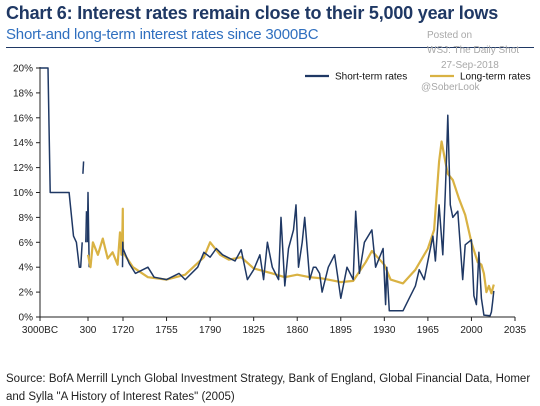 The height and width of the screenshot is (406, 540). I want to click on x-tick-label: 1895, so click(341, 330).